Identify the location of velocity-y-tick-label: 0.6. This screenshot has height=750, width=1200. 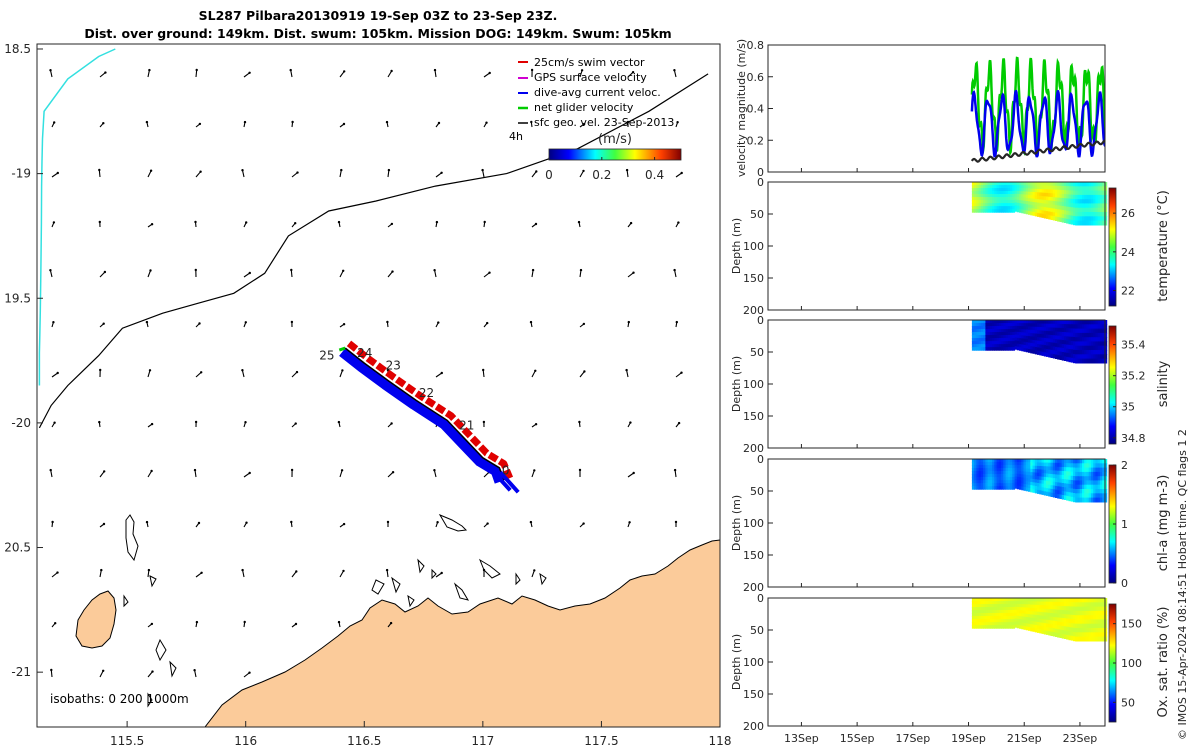
(756, 77).